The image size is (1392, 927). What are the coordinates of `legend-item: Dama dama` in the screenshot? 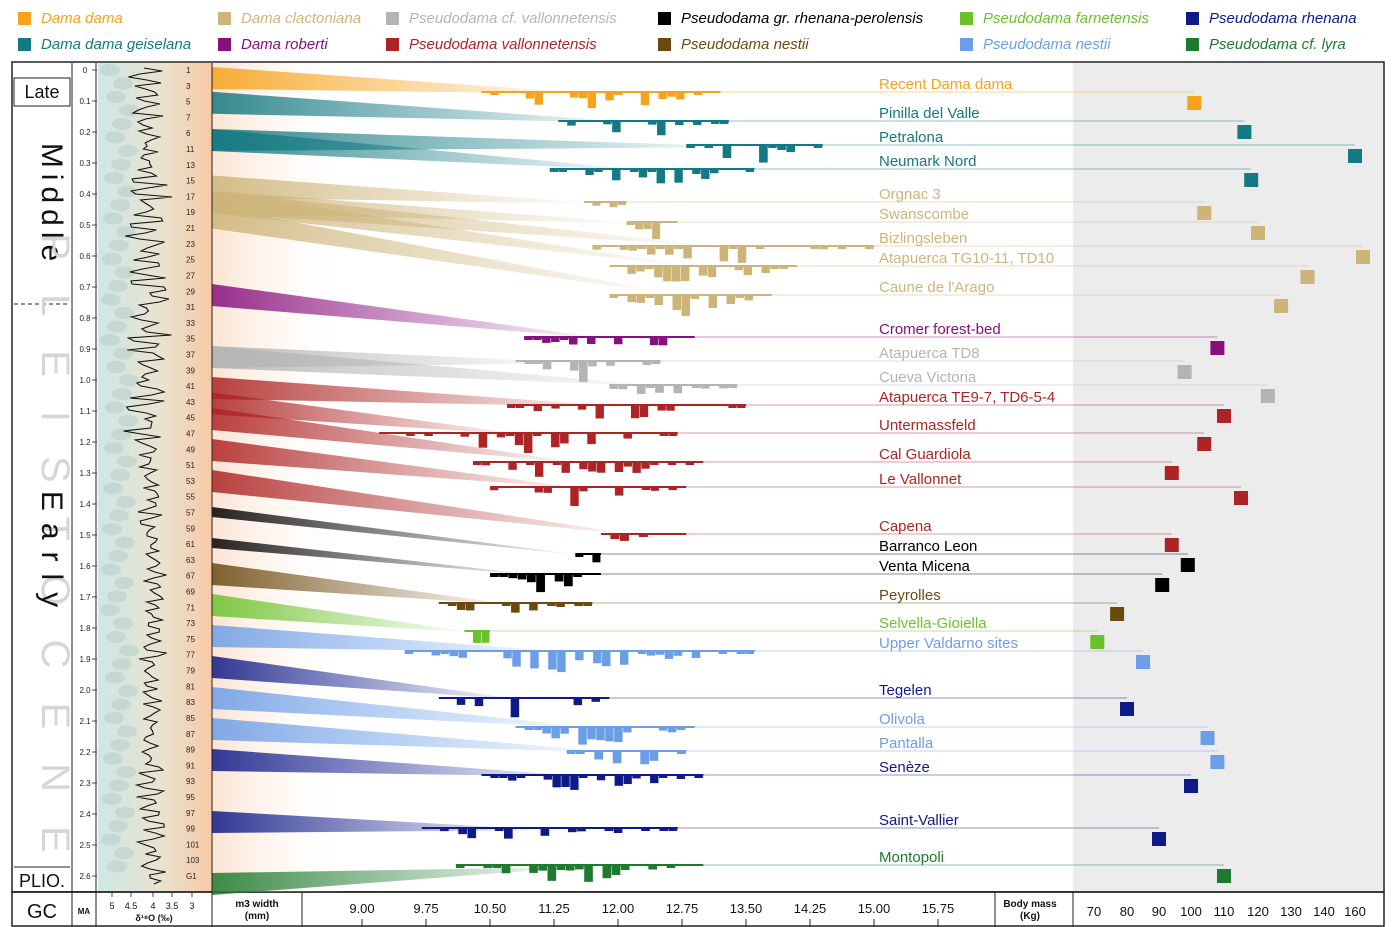 It's located at (70, 18).